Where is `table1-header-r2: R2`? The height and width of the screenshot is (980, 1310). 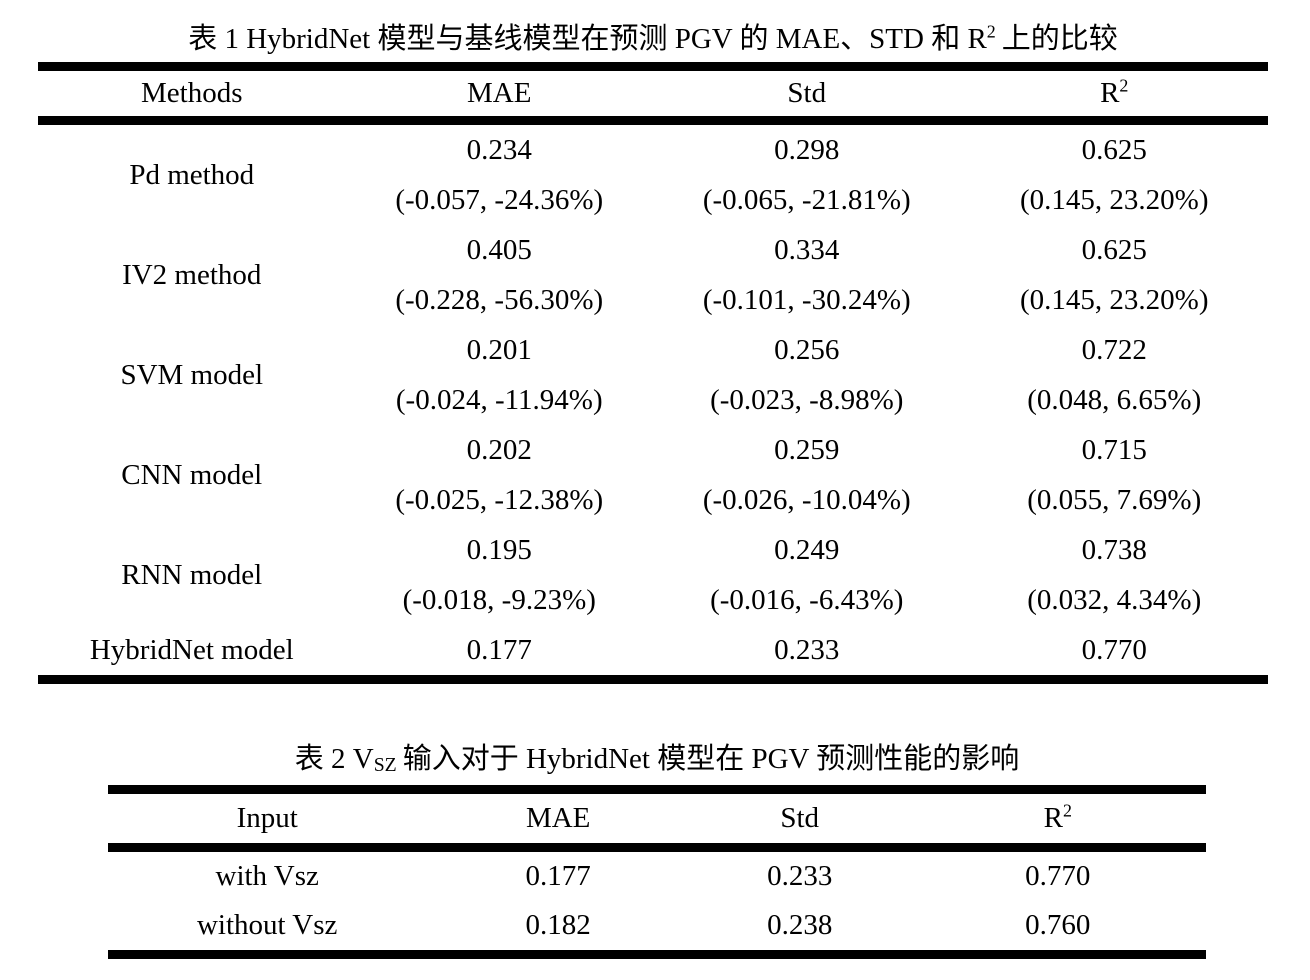
table1-header-r2: R2 is located at coordinates (1115, 94).